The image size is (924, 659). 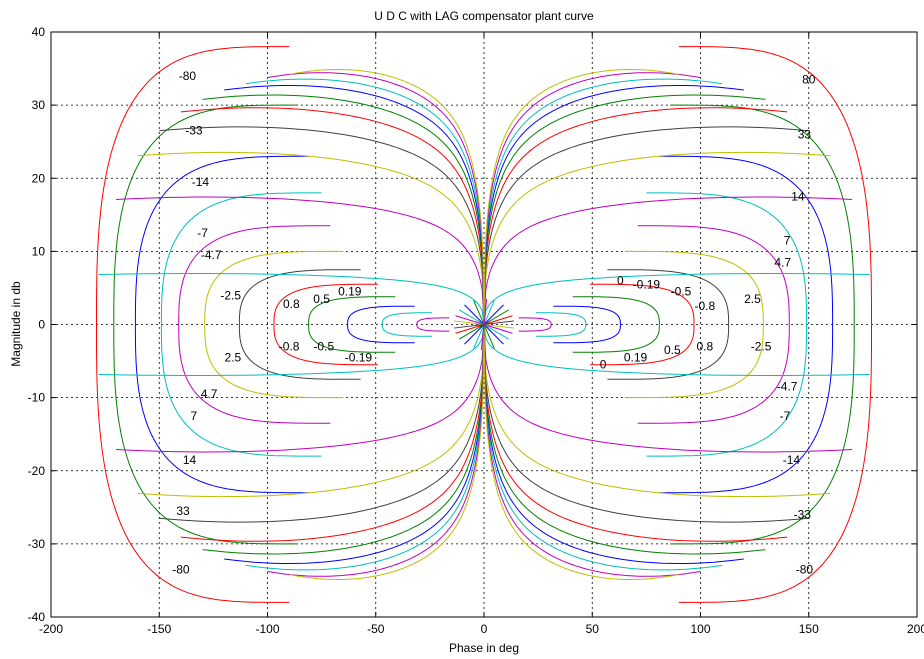 I want to click on curve-label: 80, so click(x=809, y=80).